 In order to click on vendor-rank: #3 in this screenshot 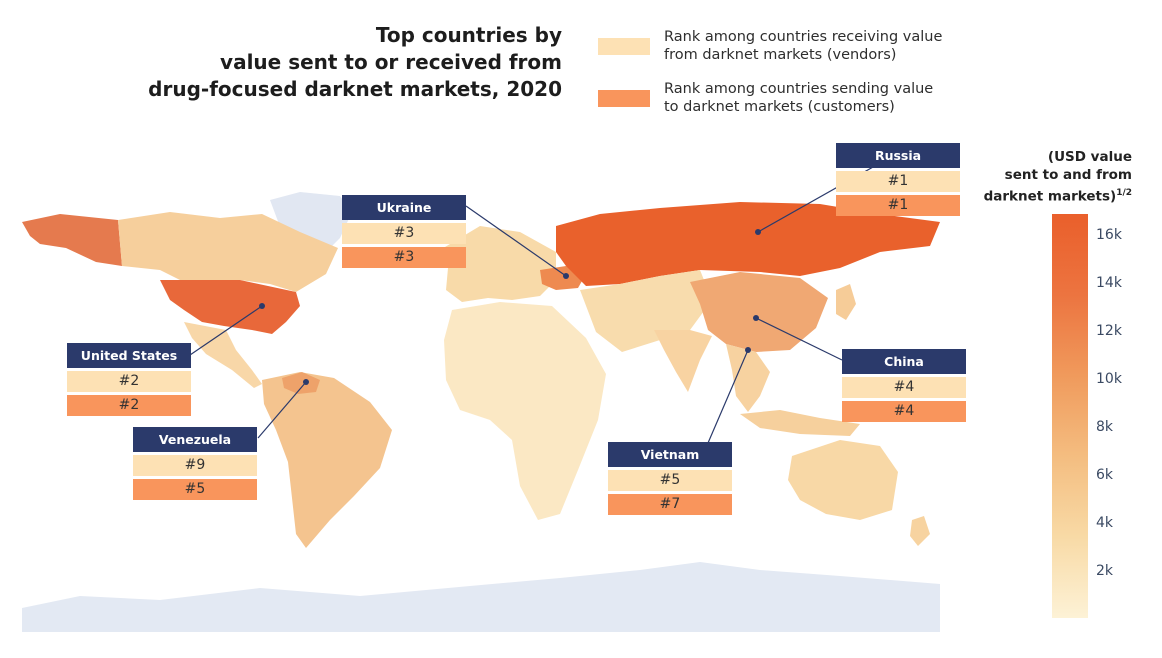, I will do `click(404, 233)`.